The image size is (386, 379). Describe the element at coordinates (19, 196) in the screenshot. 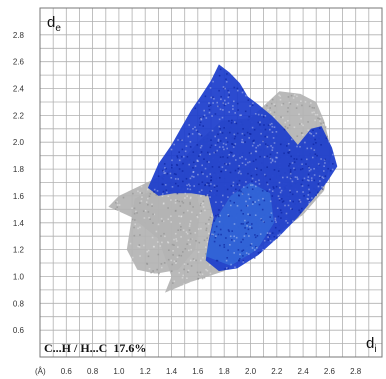

I see `y-tick-label: 1.6` at that location.